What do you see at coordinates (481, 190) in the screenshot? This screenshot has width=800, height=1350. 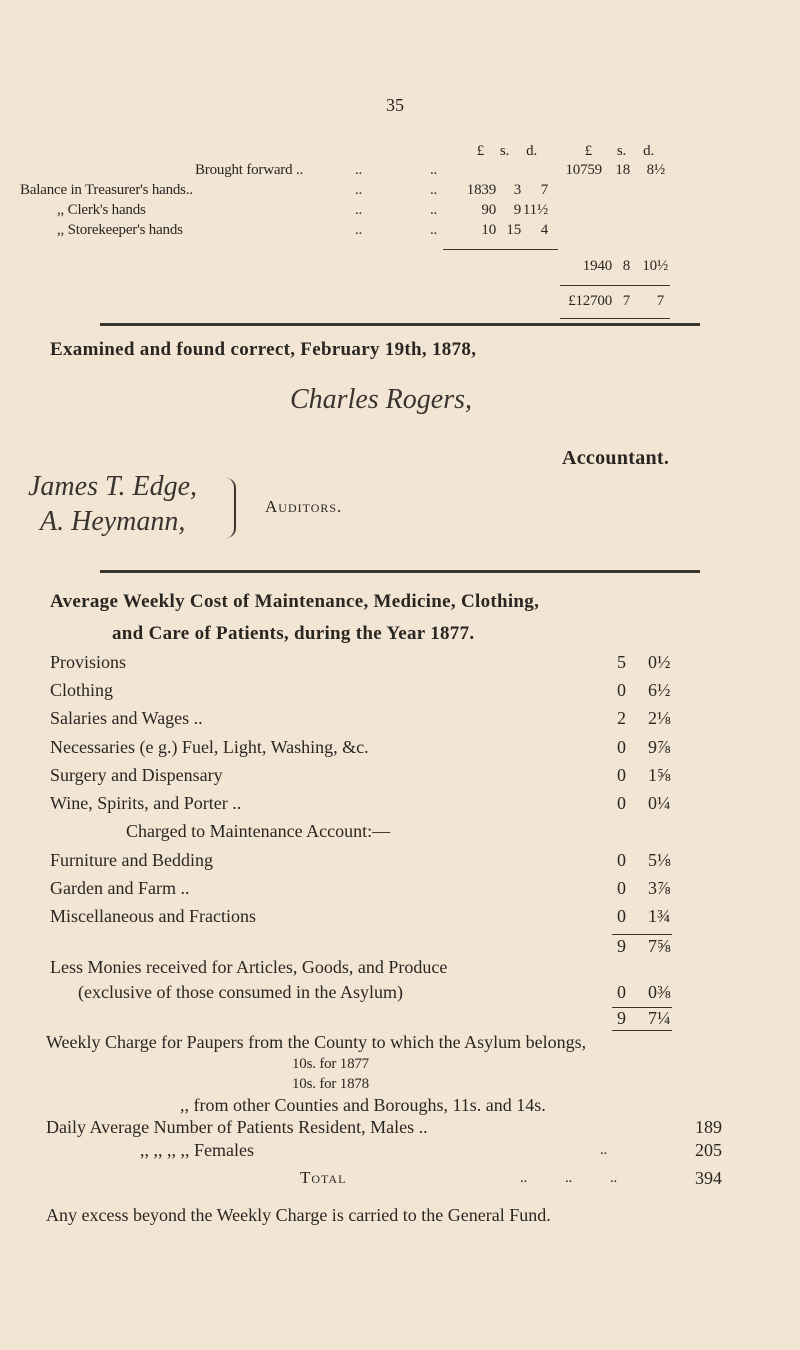 I see `amount: 1839` at bounding box center [481, 190].